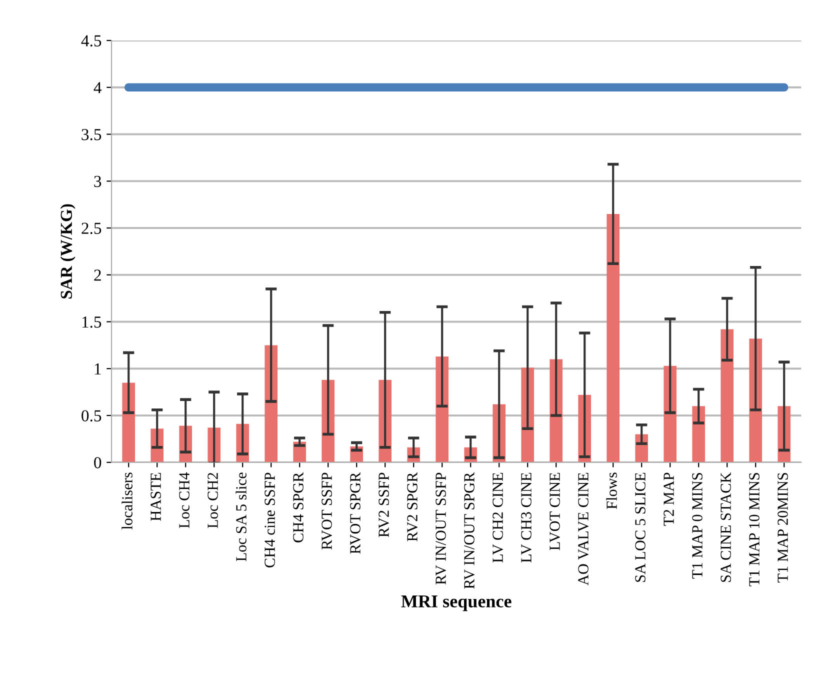 This screenshot has height=675, width=826. What do you see at coordinates (555, 511) in the screenshot?
I see `x-tick-label: LVOT CINE` at bounding box center [555, 511].